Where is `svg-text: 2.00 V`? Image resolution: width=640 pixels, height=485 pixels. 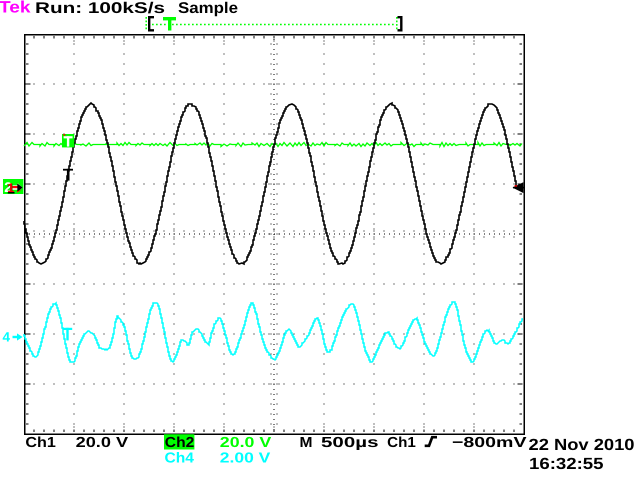 svg-text: 2.00 V is located at coordinates (245, 458).